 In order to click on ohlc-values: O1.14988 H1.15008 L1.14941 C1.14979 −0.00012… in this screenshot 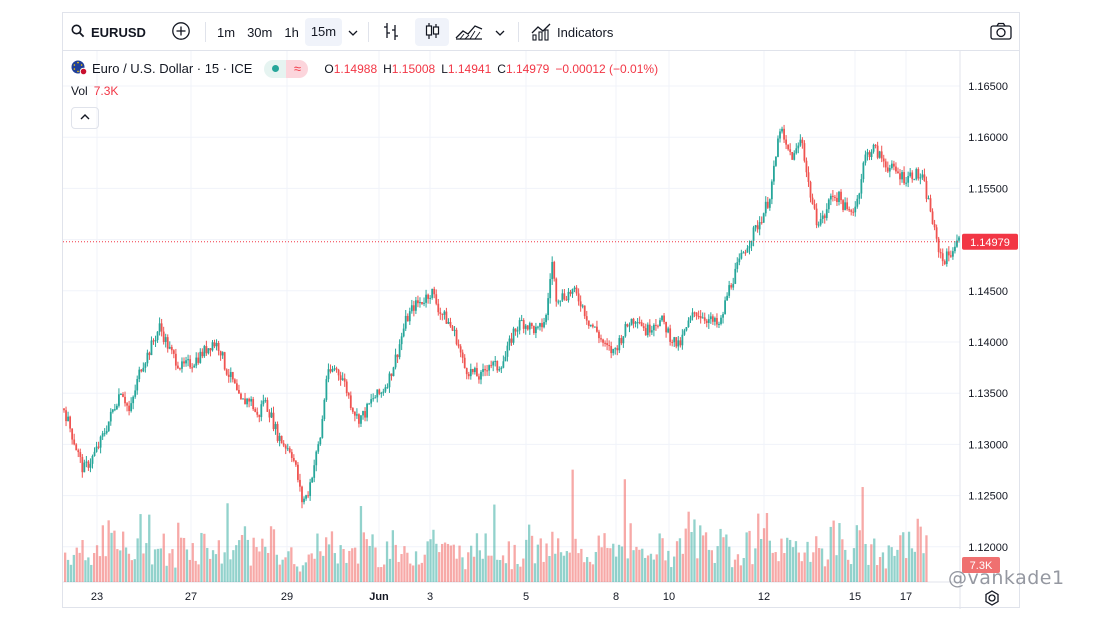, I will do `click(491, 68)`.